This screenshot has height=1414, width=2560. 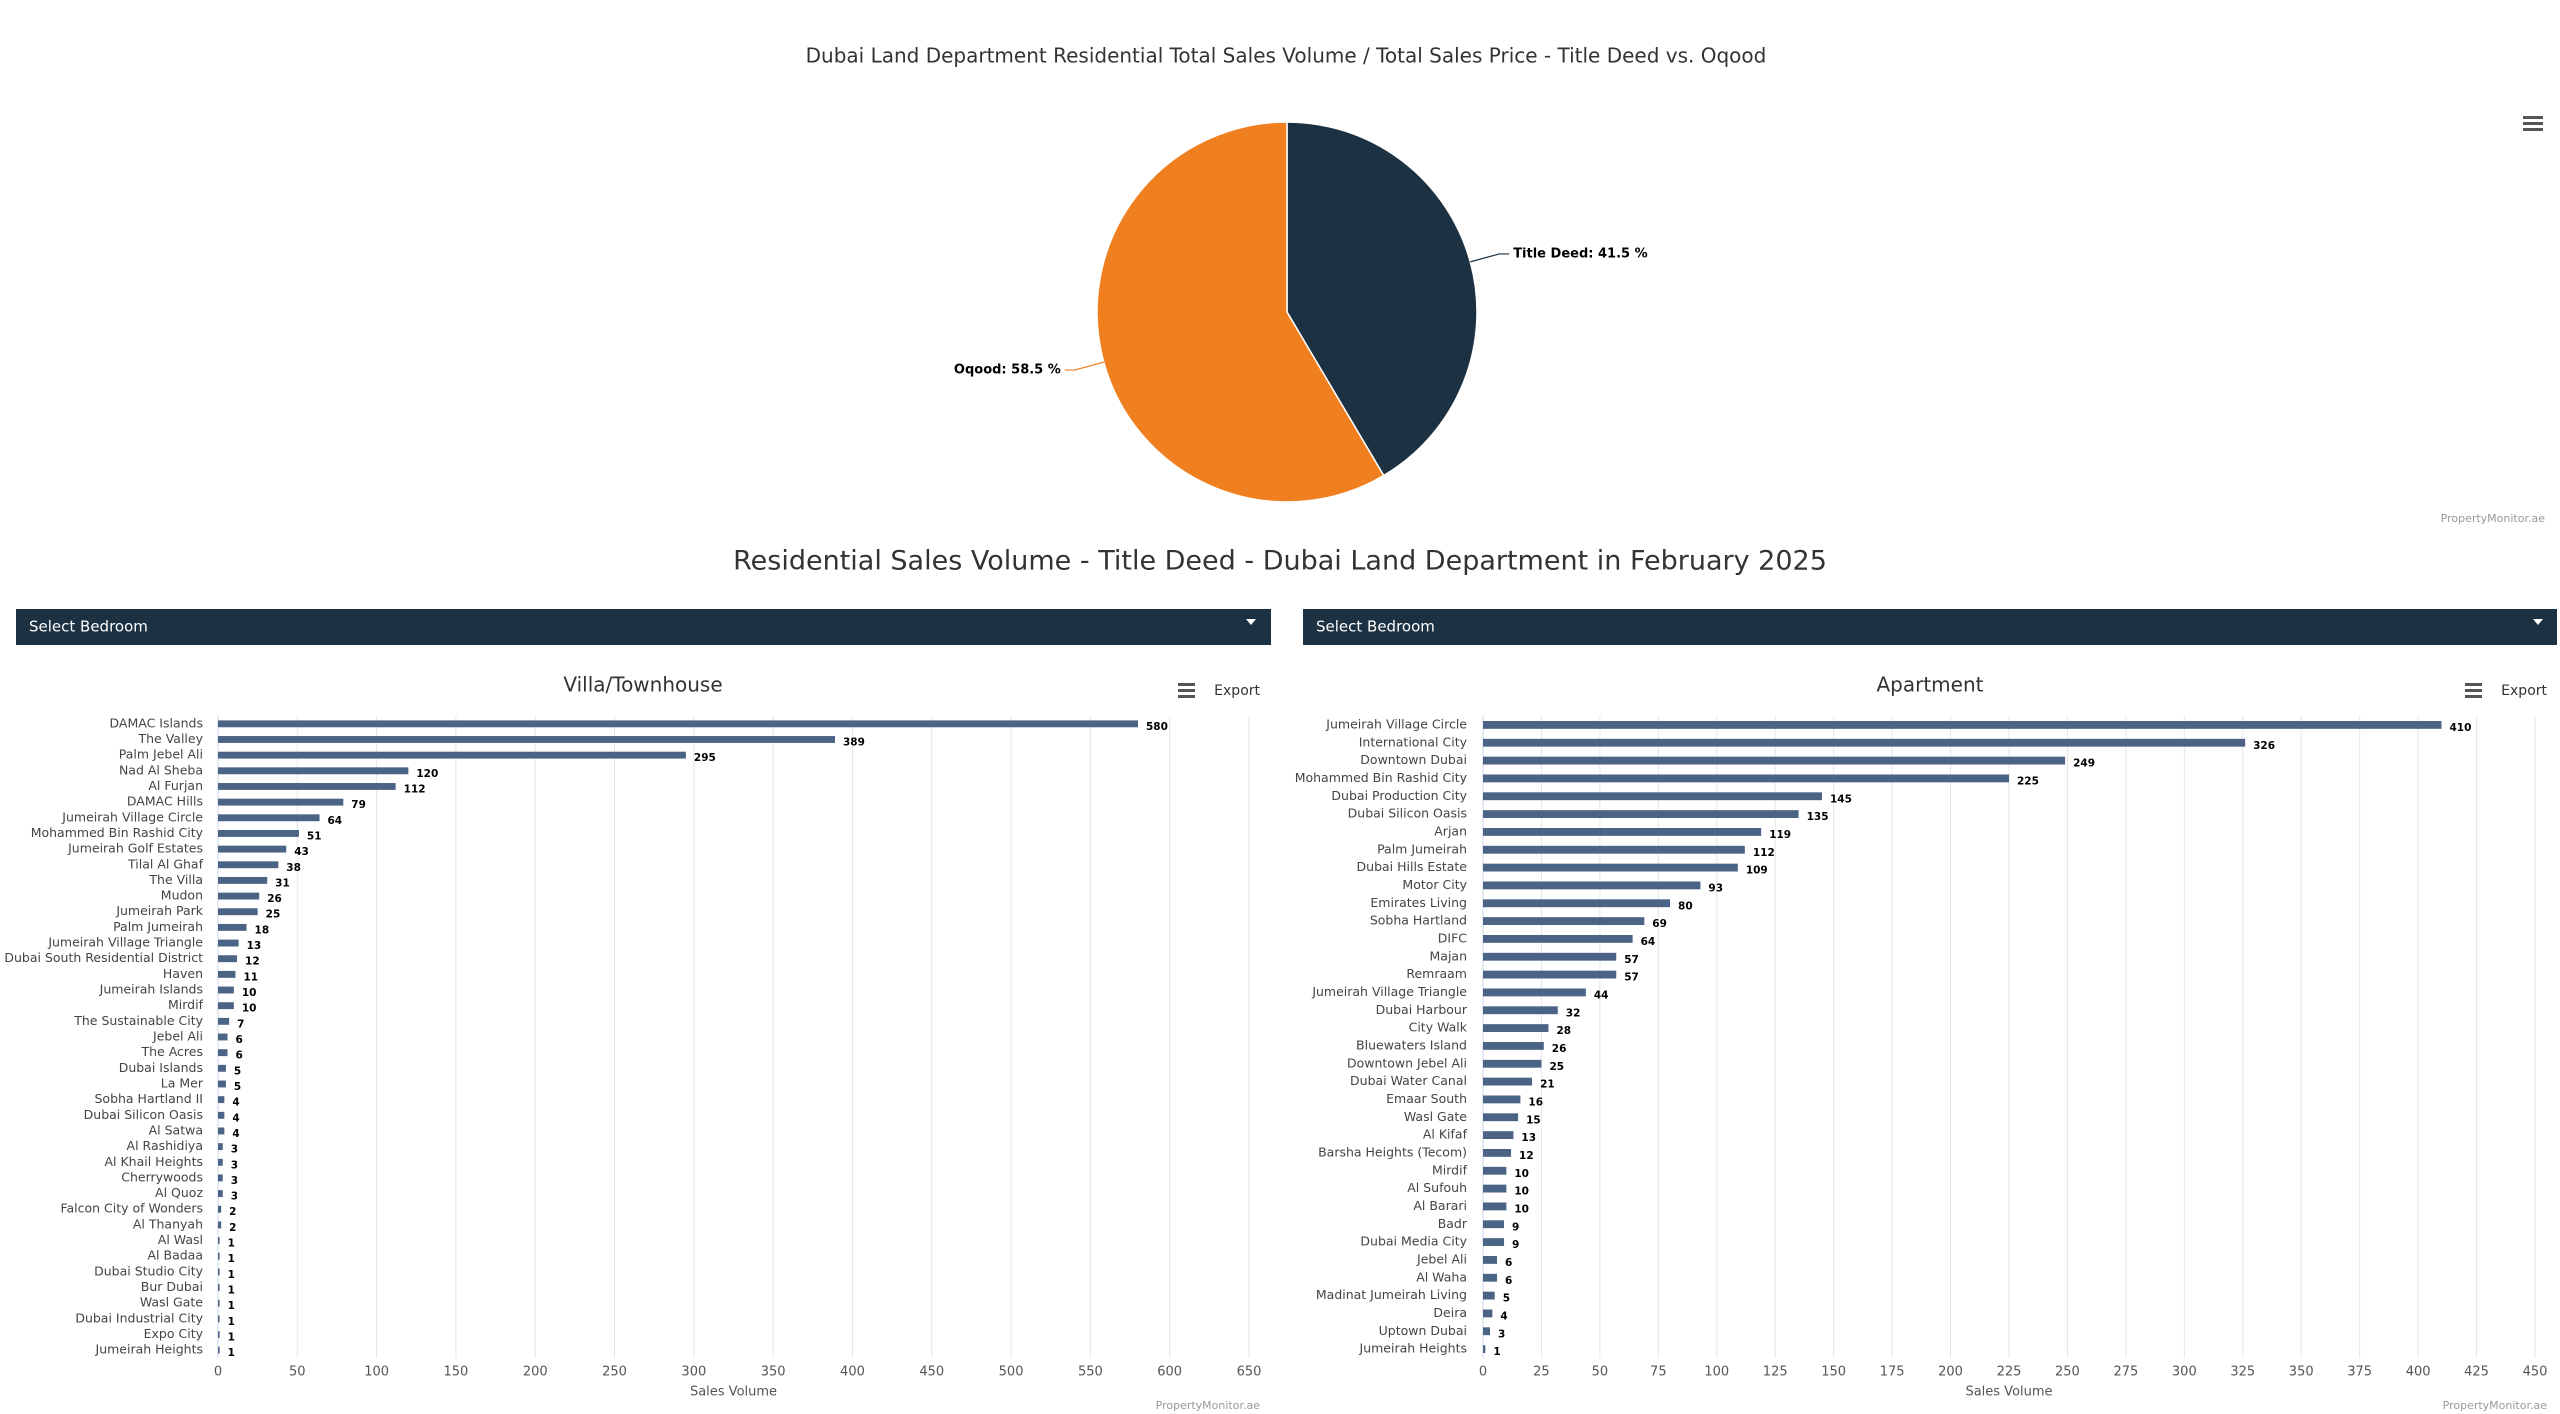 I want to click on y-tick-label: Badr, so click(x=1453, y=1223).